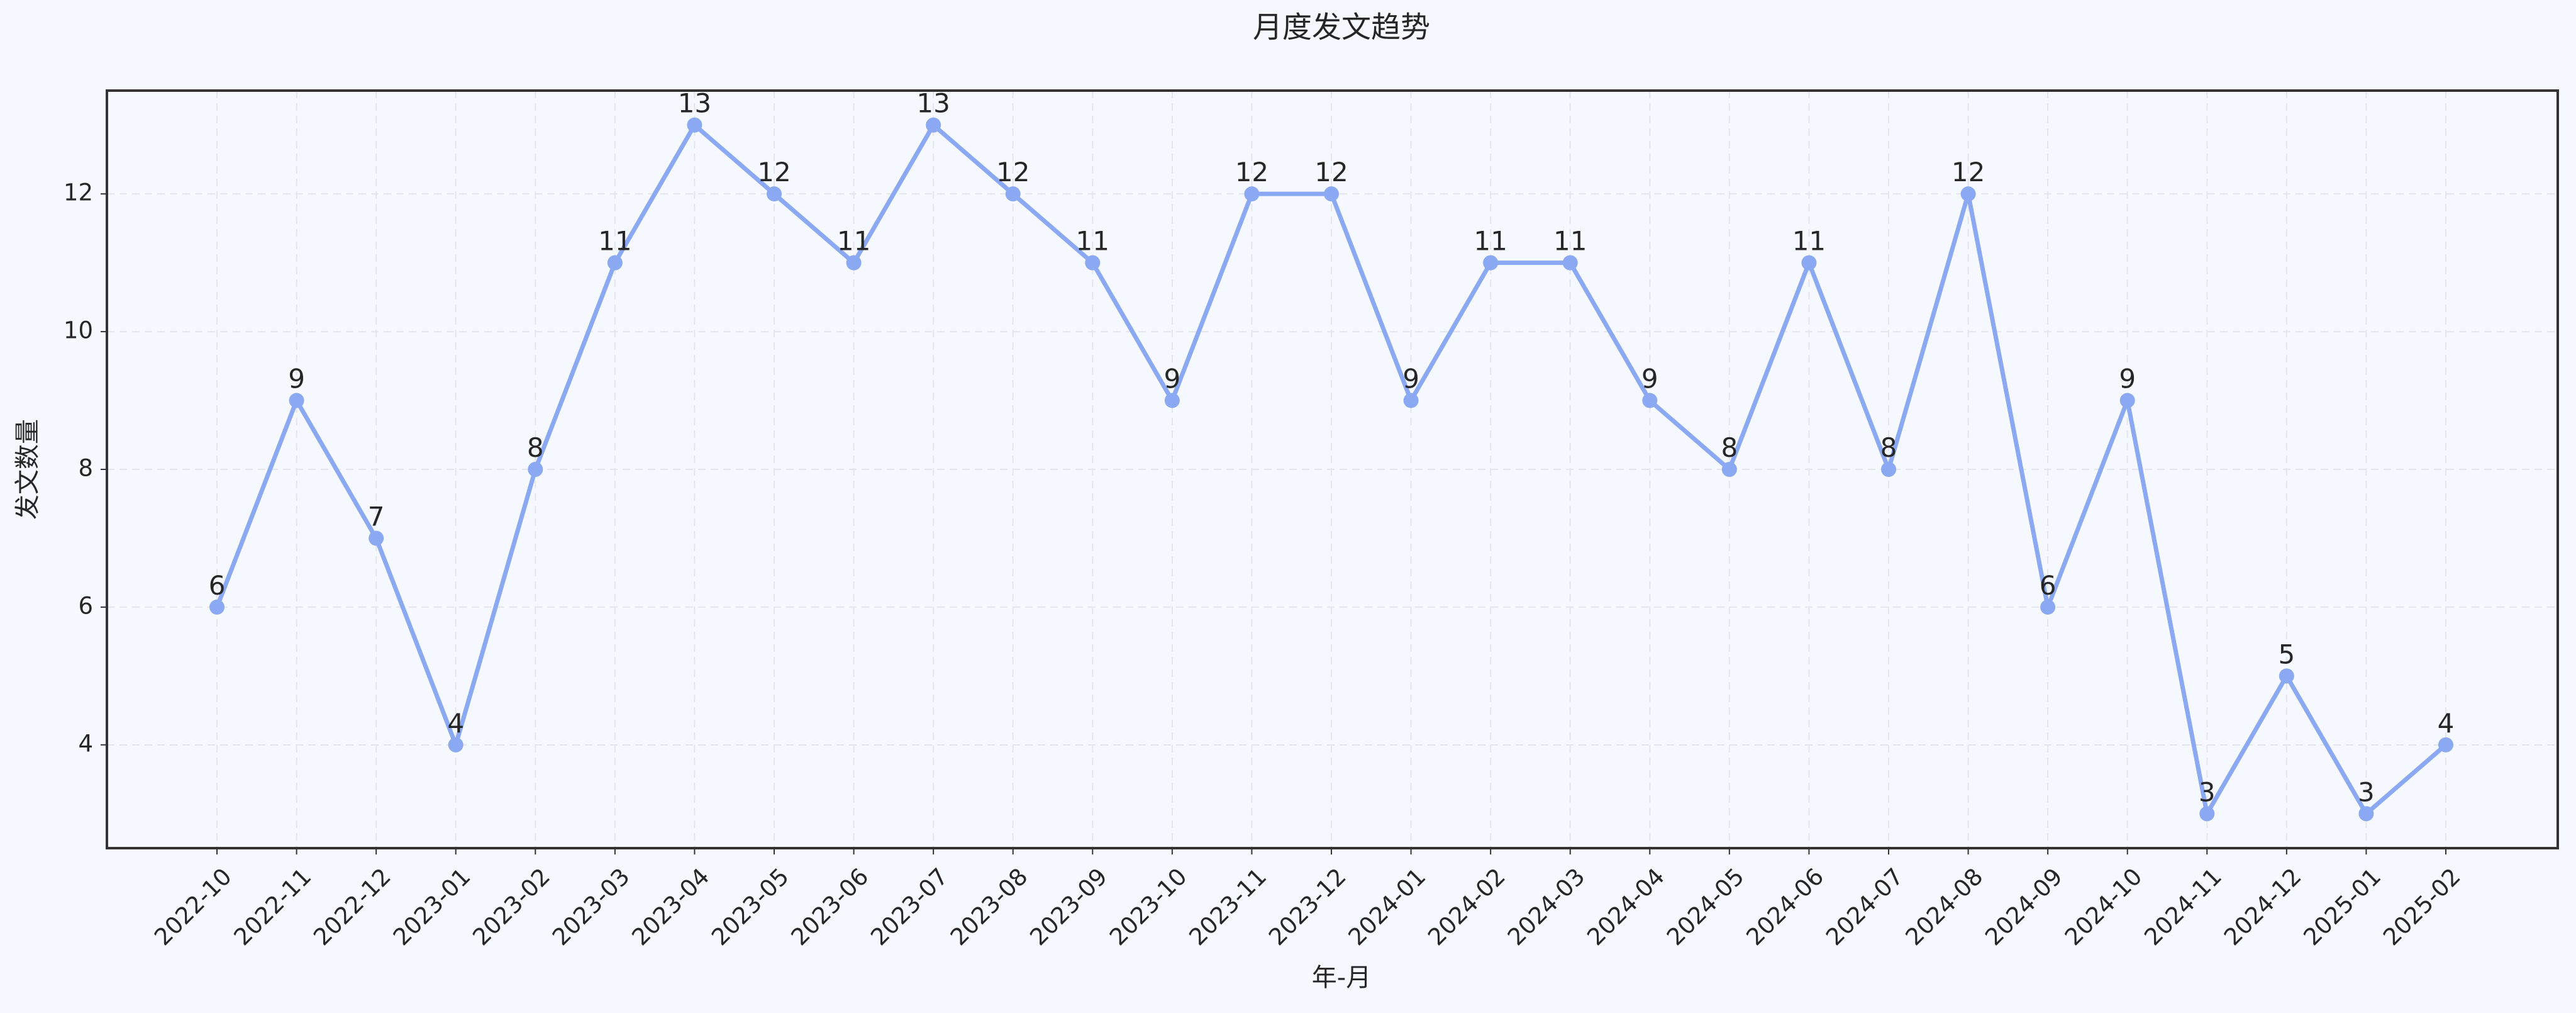 This screenshot has height=1013, width=2576. What do you see at coordinates (85, 605) in the screenshot?
I see `y-tick-label: 6` at bounding box center [85, 605].